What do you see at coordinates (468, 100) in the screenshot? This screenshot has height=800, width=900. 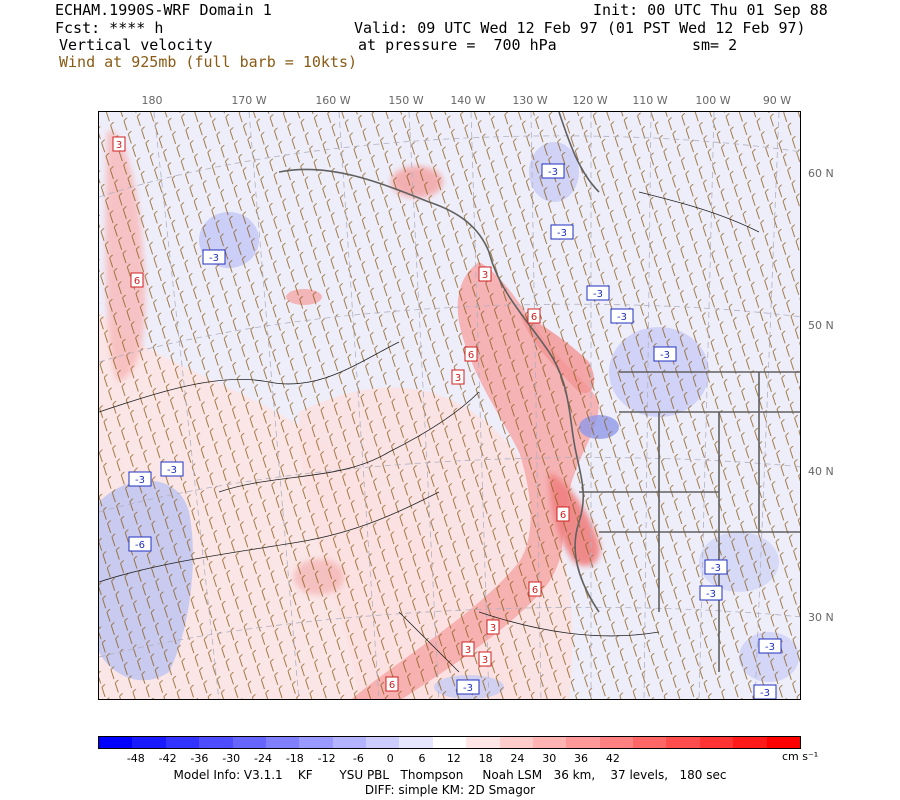 I see `lon-label: 140 W` at bounding box center [468, 100].